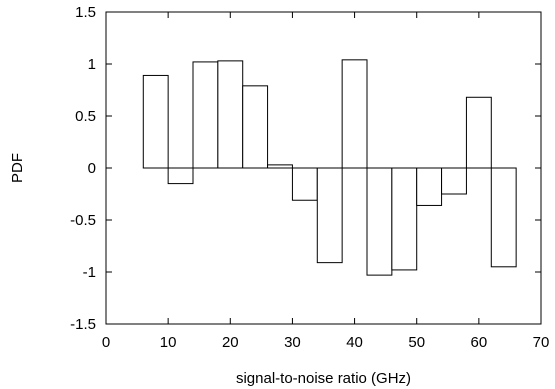 Image resolution: width=555 pixels, height=389 pixels. What do you see at coordinates (479, 342) in the screenshot?
I see `x-tick-label-6: 60` at bounding box center [479, 342].